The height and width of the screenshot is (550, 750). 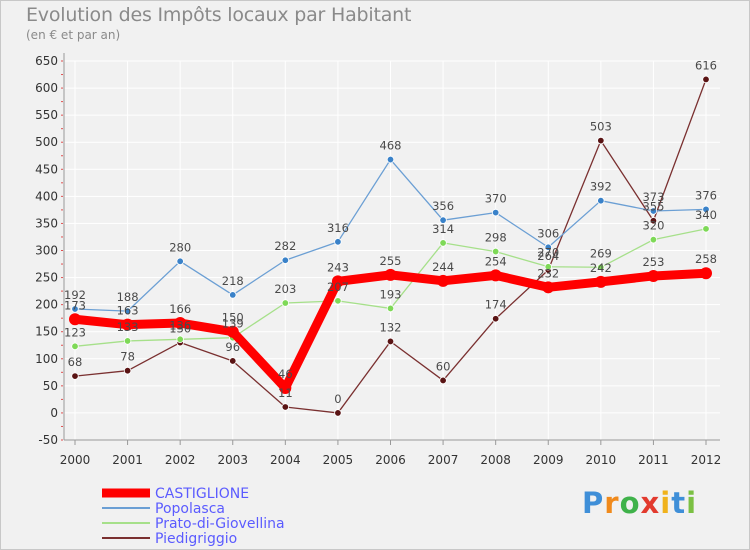 I want to click on data-label: 269, so click(x=601, y=253).